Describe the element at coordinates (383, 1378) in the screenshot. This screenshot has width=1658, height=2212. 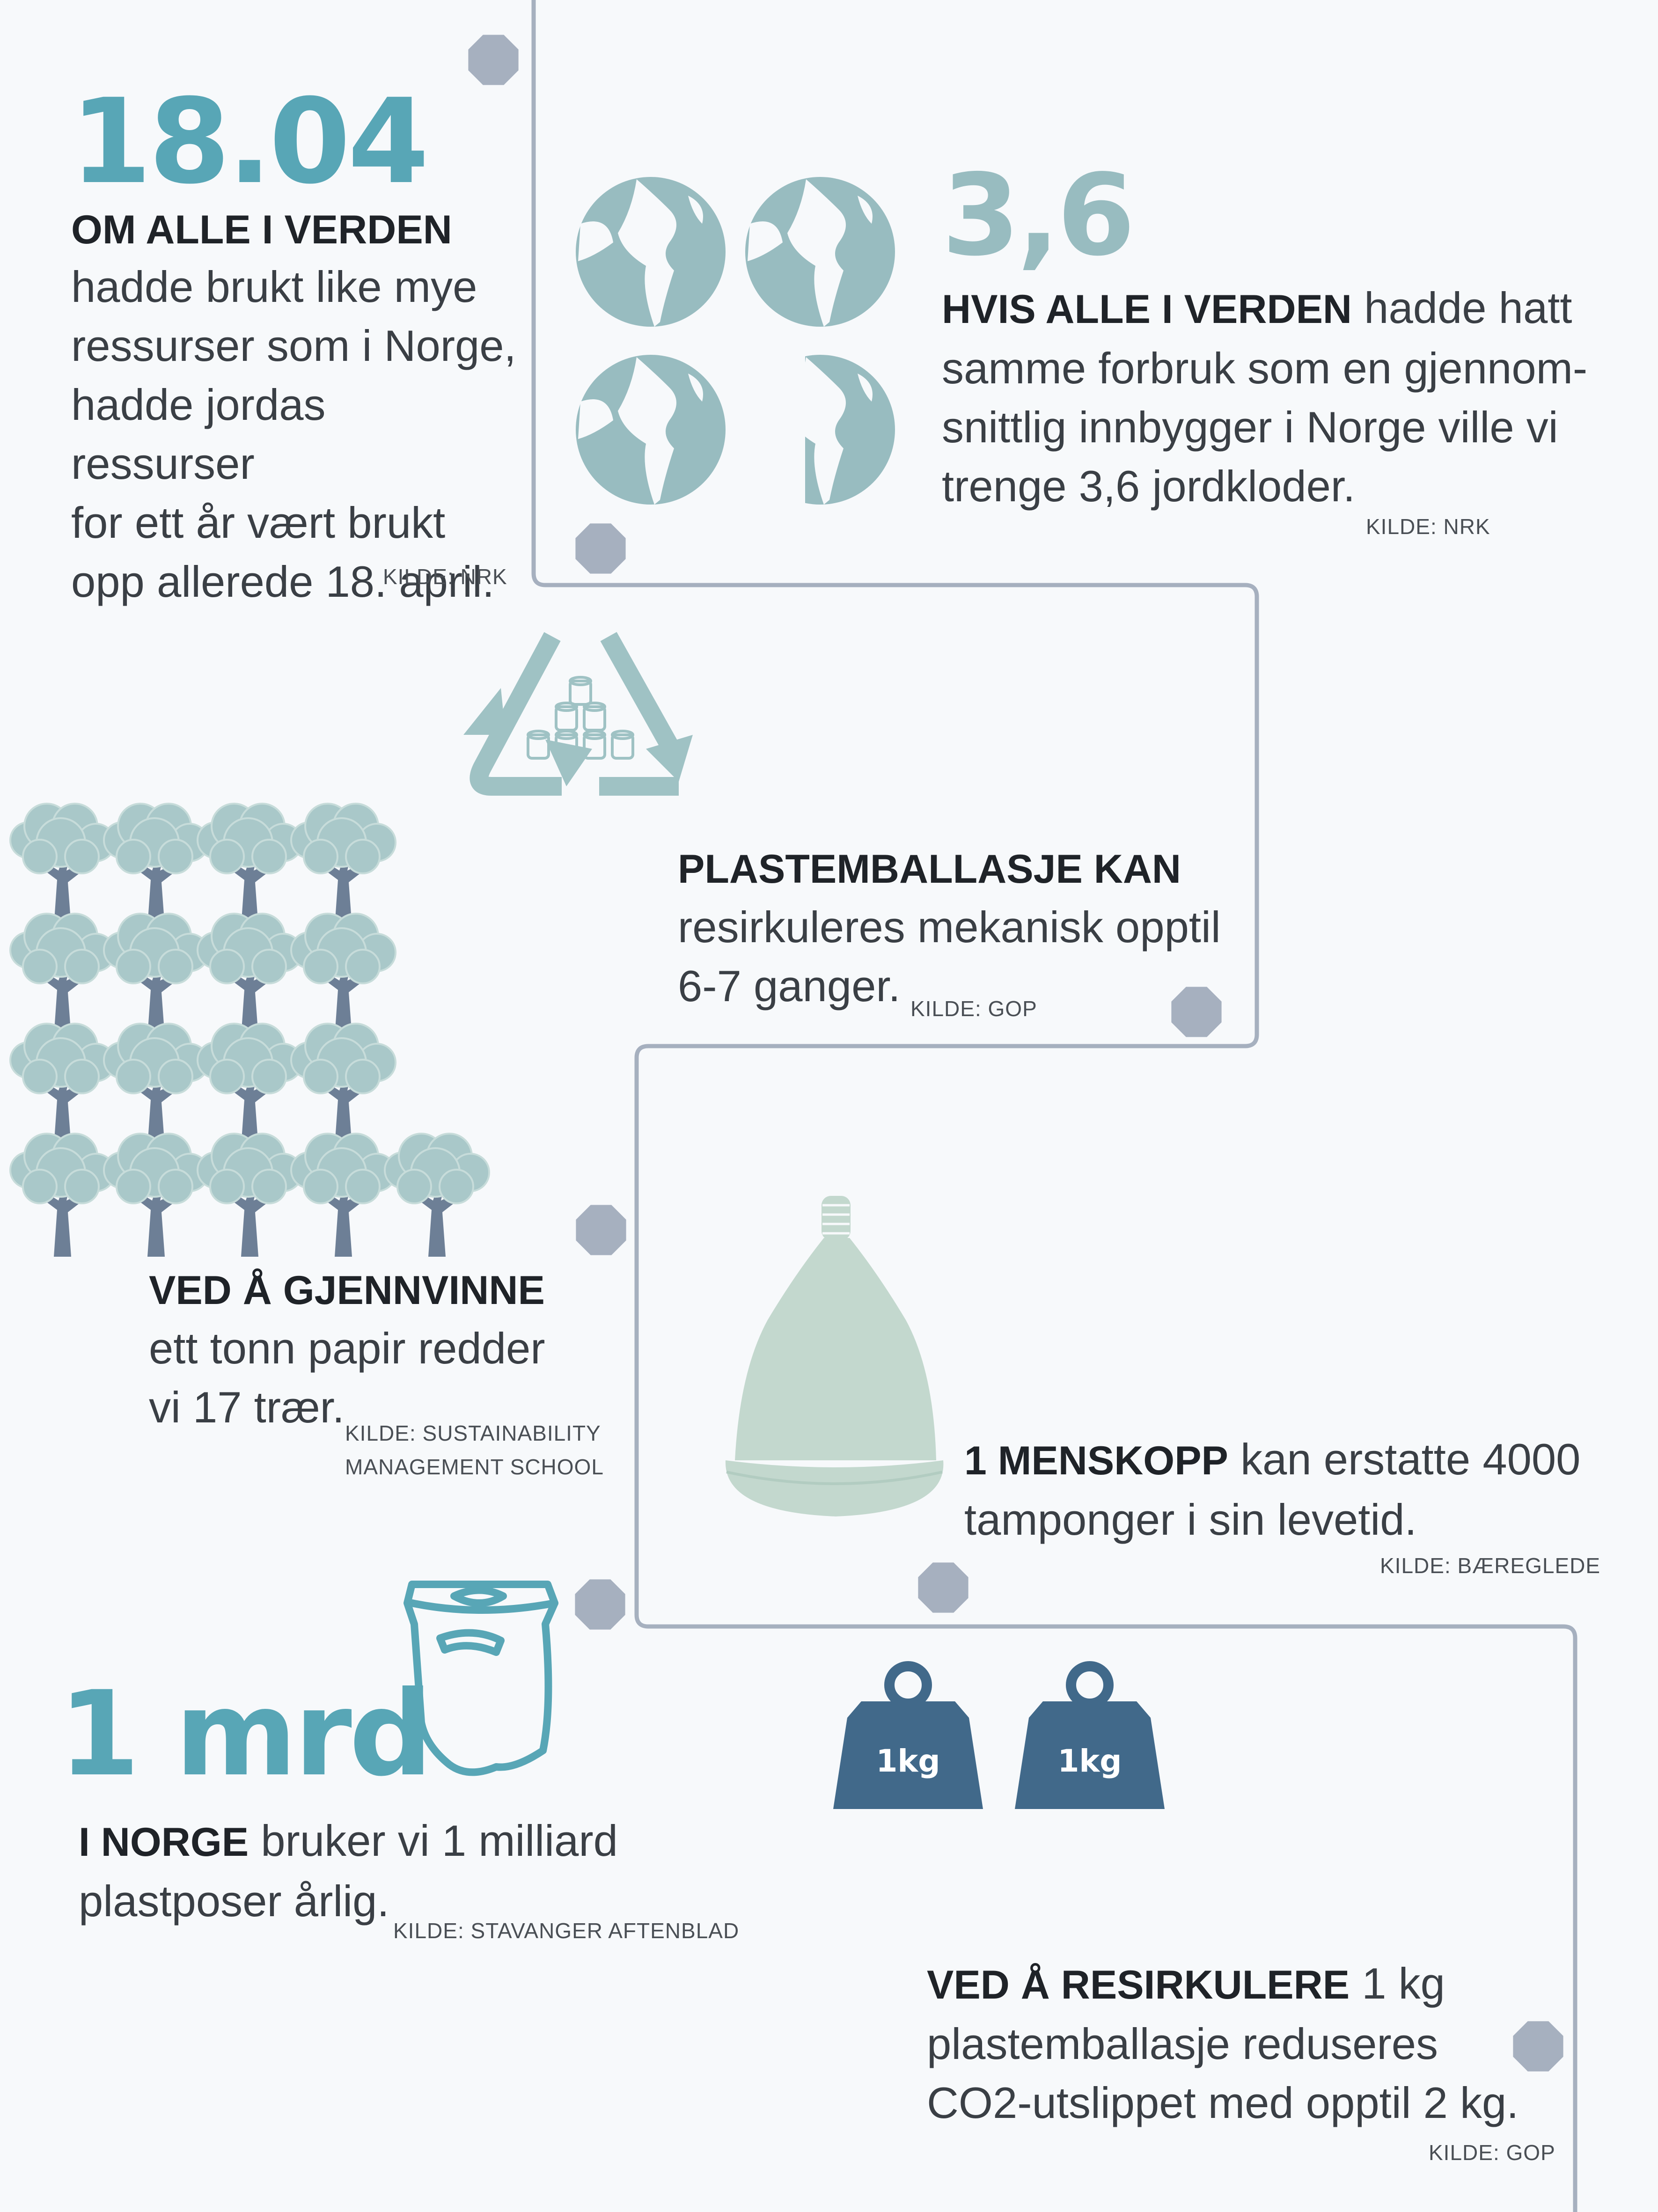
I see `paper-text: ett tonn papir redder vi 17 trær.` at that location.